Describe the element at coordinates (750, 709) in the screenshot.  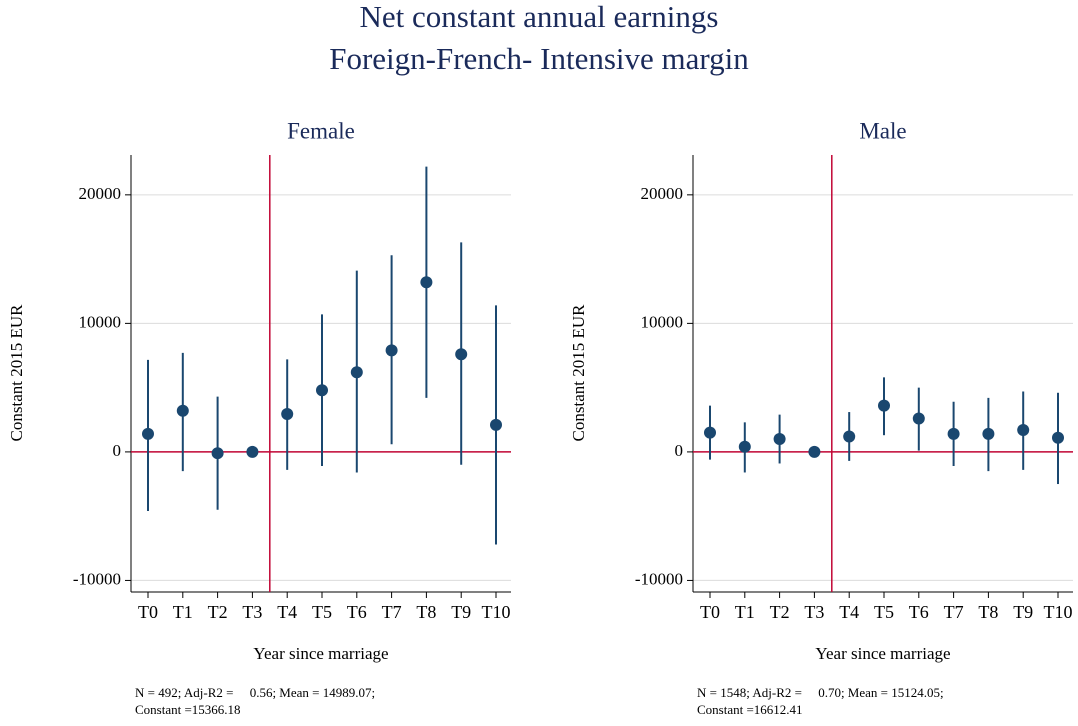
I see `note: Constant =16612.41` at that location.